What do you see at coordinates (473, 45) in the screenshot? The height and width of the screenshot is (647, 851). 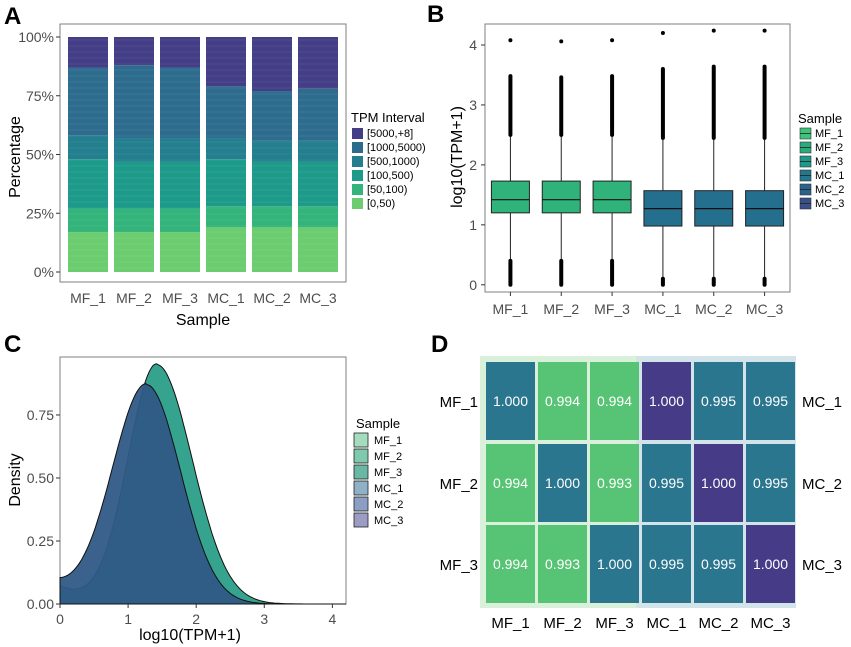 I see `y-tick-label: 4` at bounding box center [473, 45].